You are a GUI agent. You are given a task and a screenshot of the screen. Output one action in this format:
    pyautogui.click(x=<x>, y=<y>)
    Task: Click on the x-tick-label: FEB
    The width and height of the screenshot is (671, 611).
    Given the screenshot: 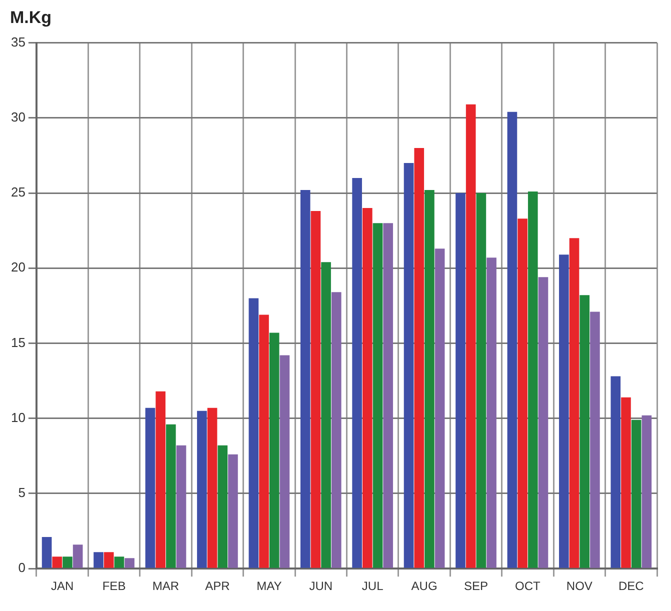 What is the action you would take?
    pyautogui.click(x=114, y=586)
    